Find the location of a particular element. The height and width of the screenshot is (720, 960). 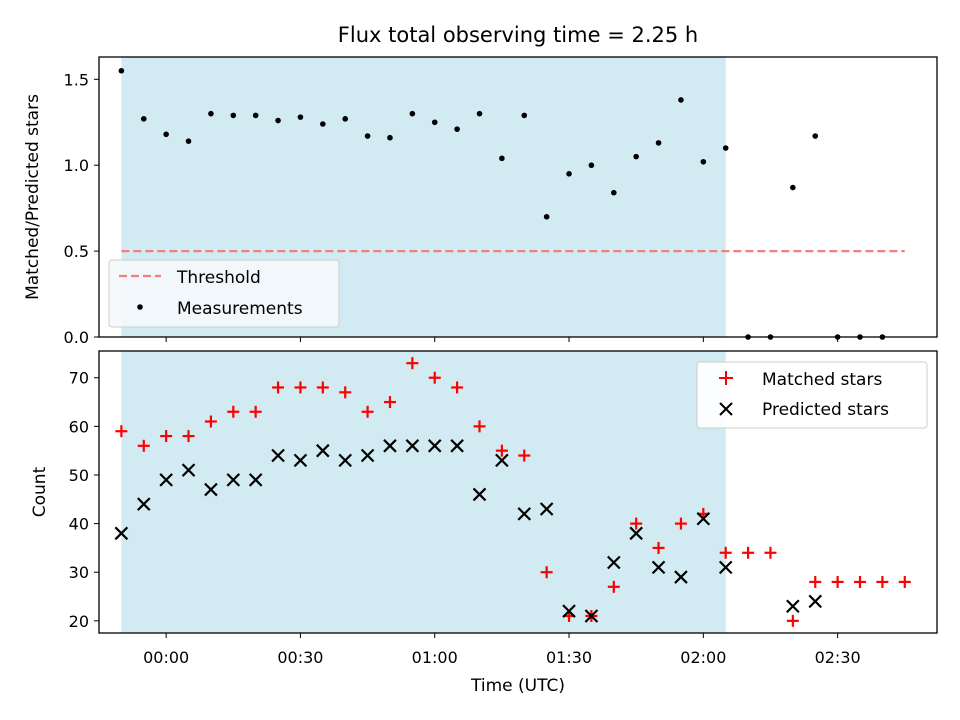

bottom-y-tick-label: 60 is located at coordinates (79, 426).